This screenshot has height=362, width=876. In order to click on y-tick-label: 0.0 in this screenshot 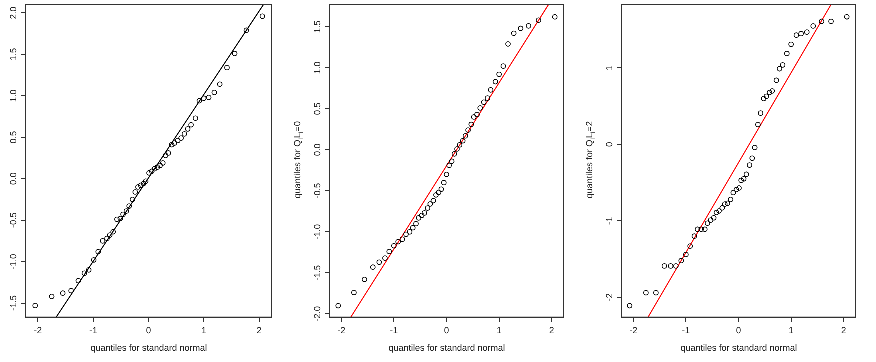, I will do `click(317, 150)`.